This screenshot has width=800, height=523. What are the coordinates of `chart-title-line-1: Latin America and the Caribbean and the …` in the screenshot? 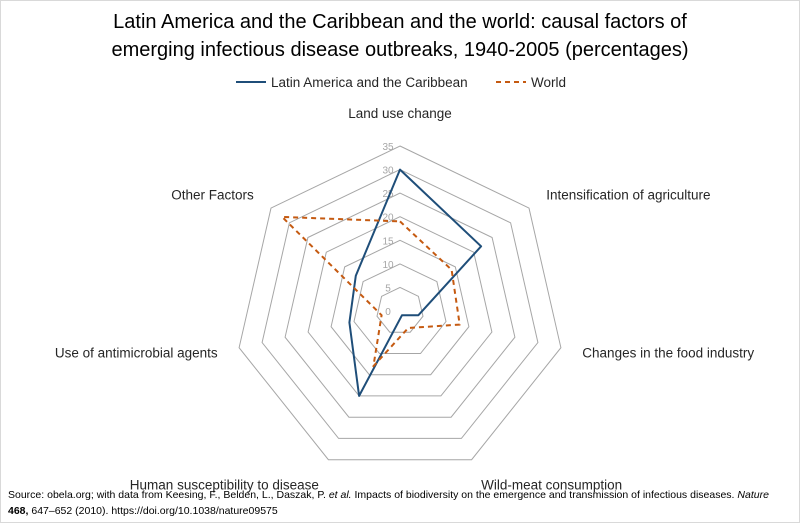 It's located at (400, 22).